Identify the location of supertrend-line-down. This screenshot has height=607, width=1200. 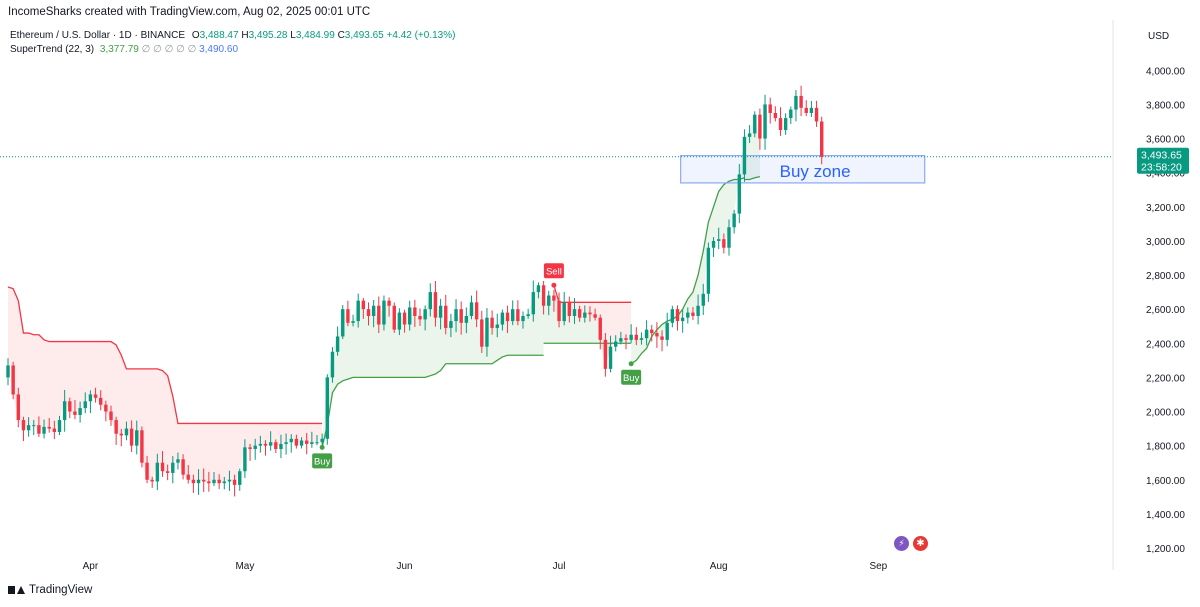
(592, 294).